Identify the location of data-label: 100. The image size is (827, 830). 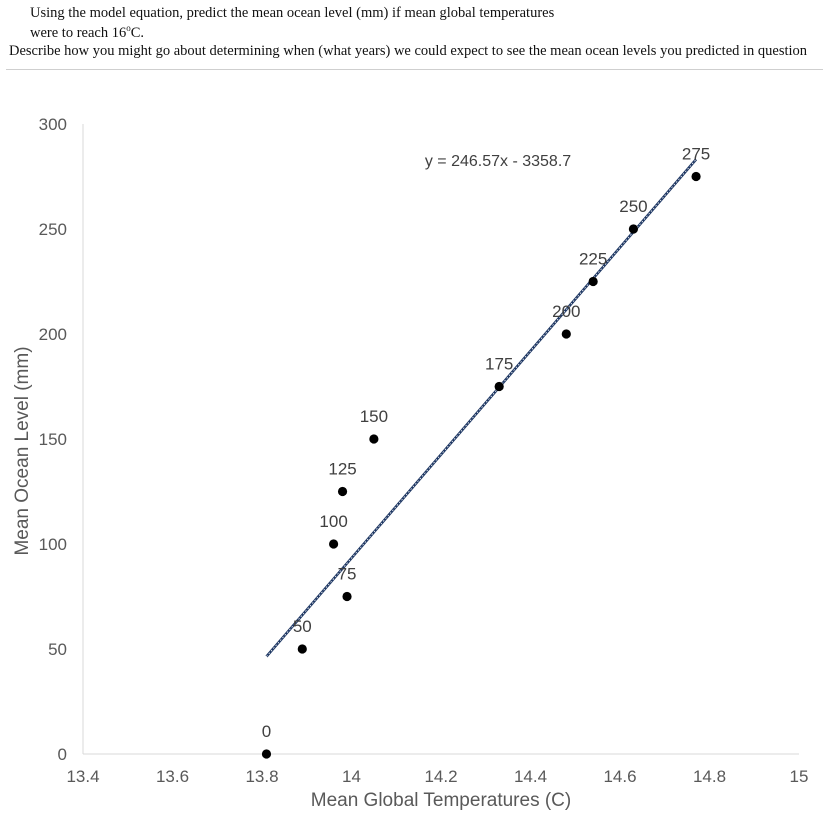
(333, 521).